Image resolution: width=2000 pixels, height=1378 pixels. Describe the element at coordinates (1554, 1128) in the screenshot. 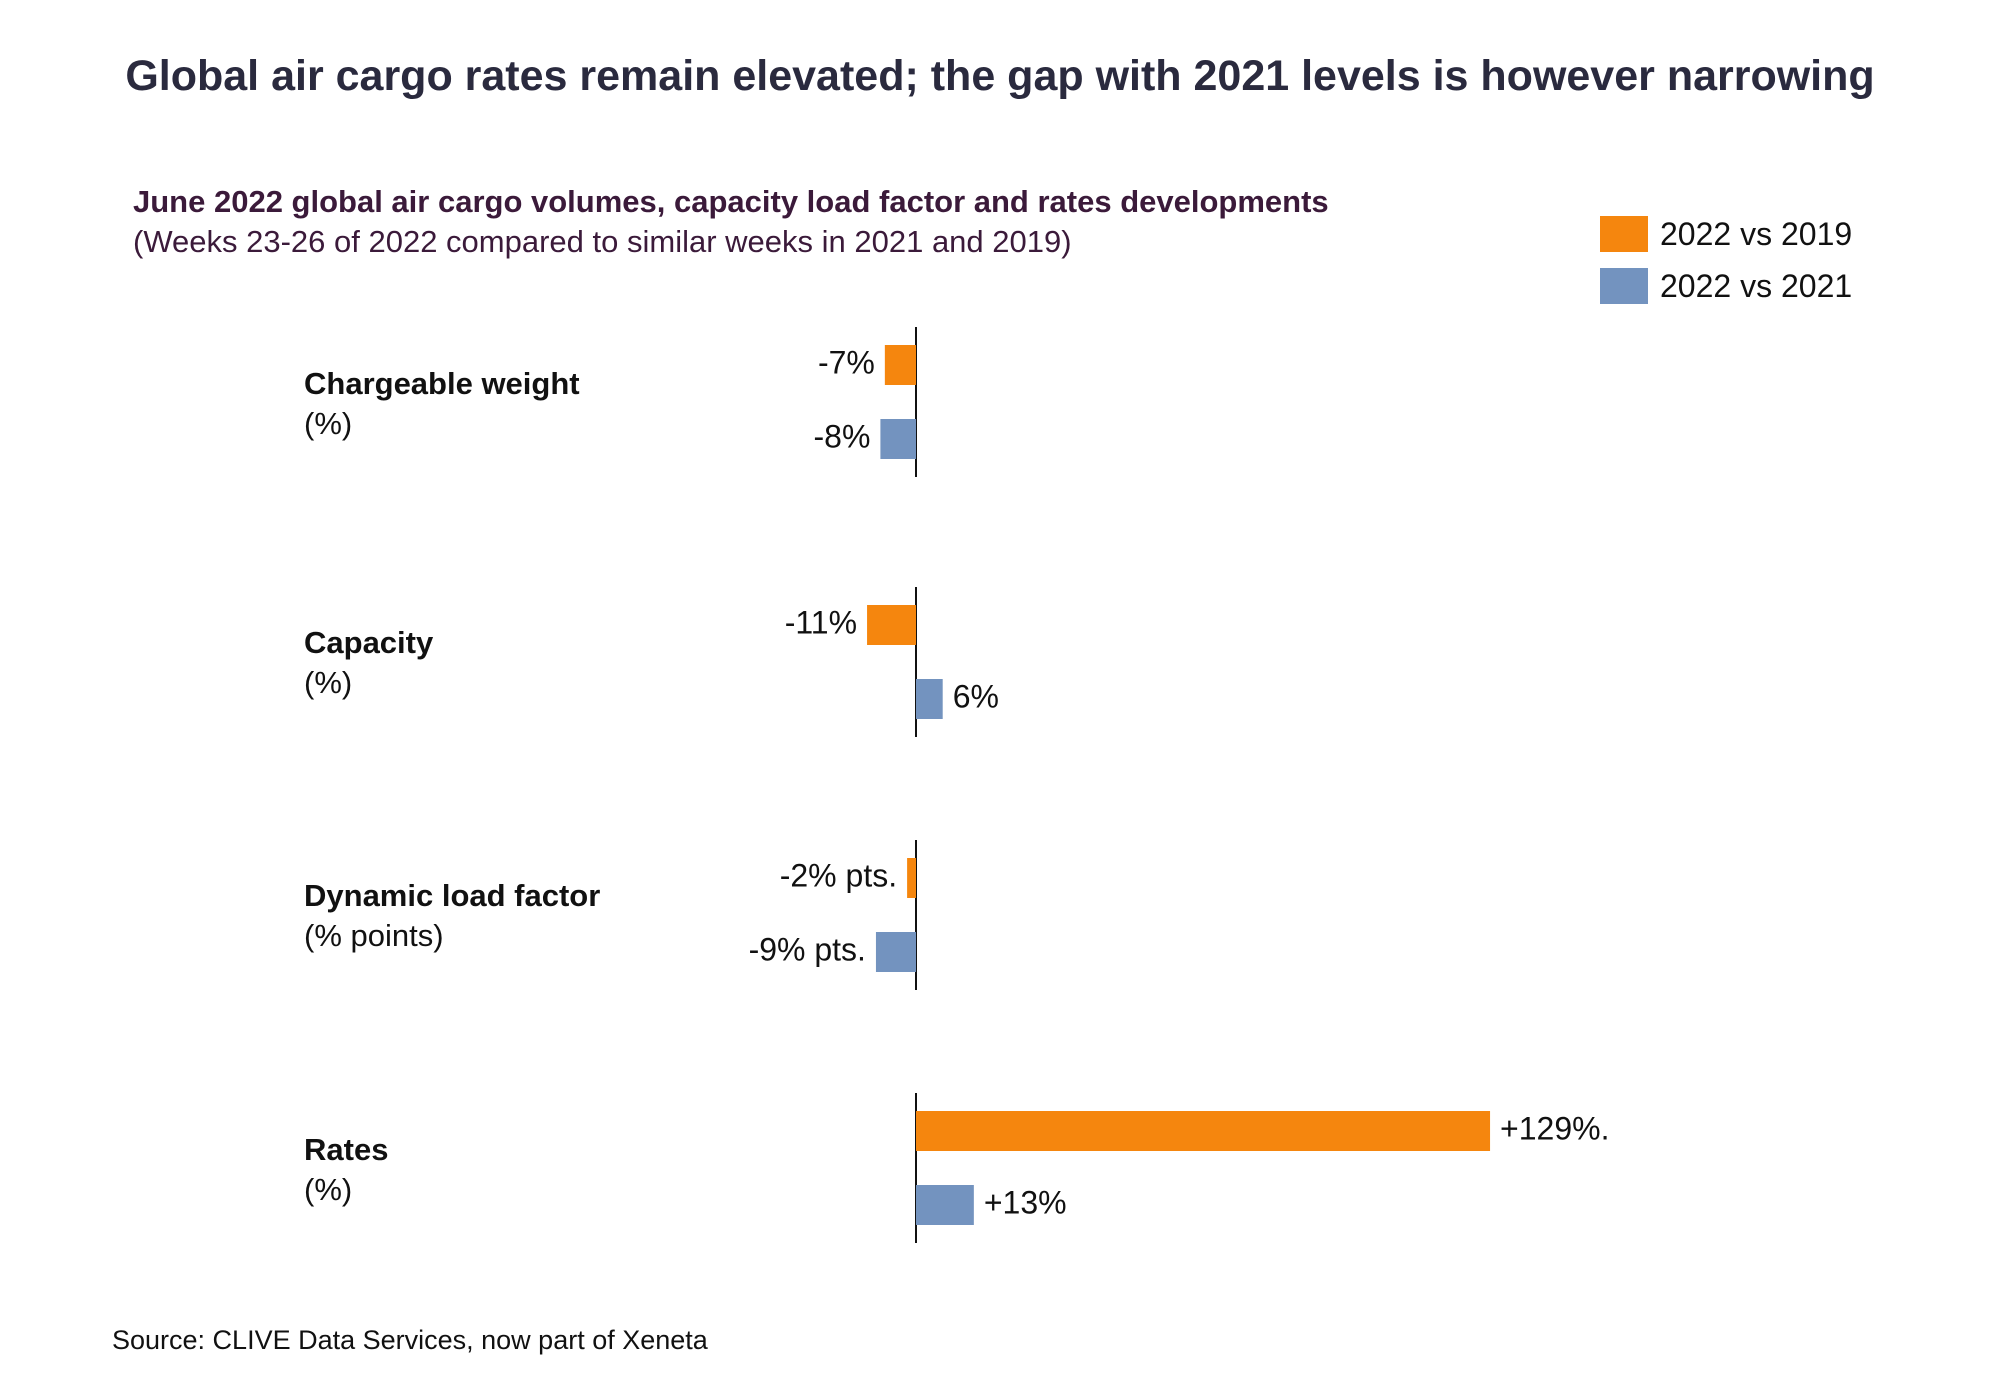

I see `data-label-rates-2022-vs-2019: +129%.` at that location.